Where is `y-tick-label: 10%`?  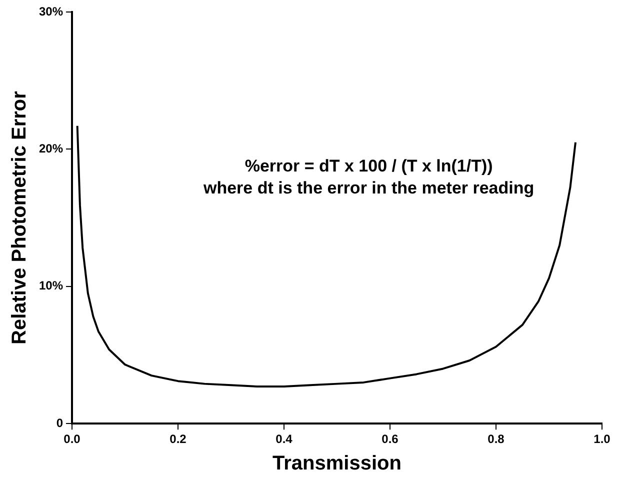 y-tick-label: 10% is located at coordinates (51, 285).